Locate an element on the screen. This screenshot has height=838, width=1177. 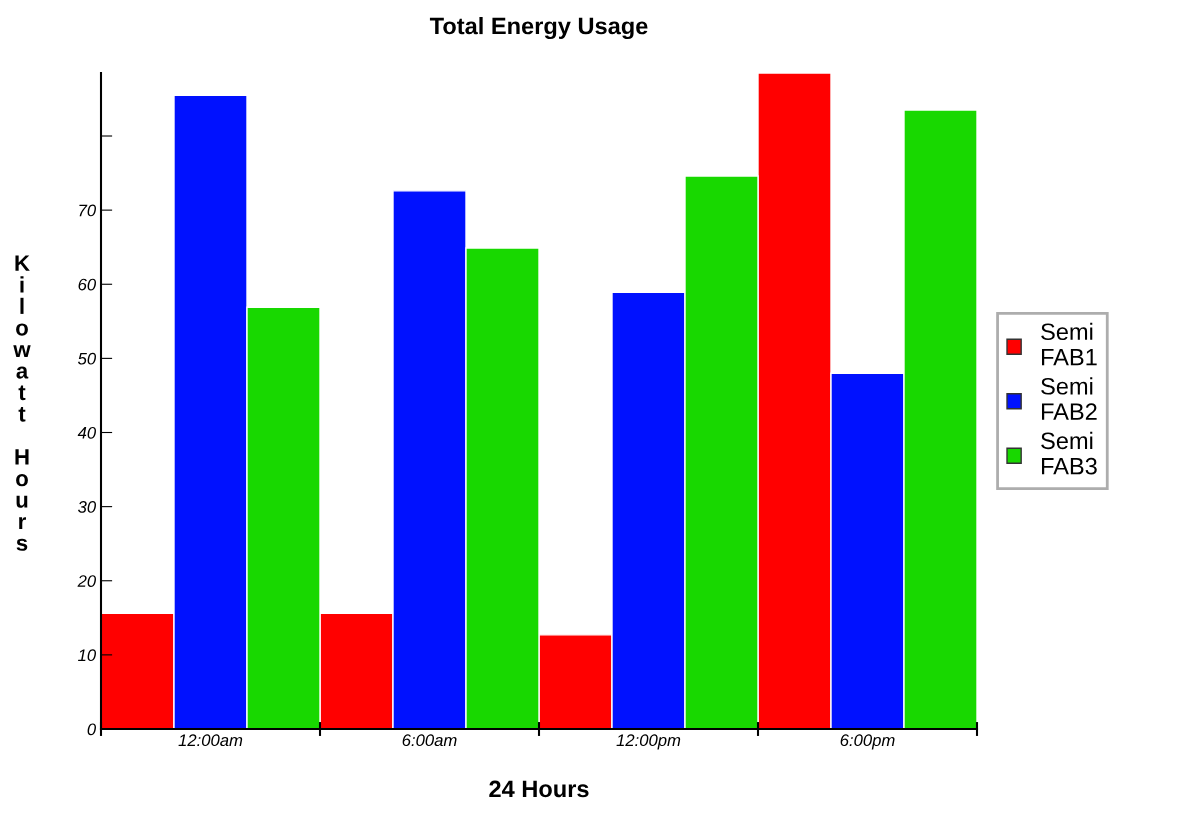
y-tick-label: 20 is located at coordinates (86, 581).